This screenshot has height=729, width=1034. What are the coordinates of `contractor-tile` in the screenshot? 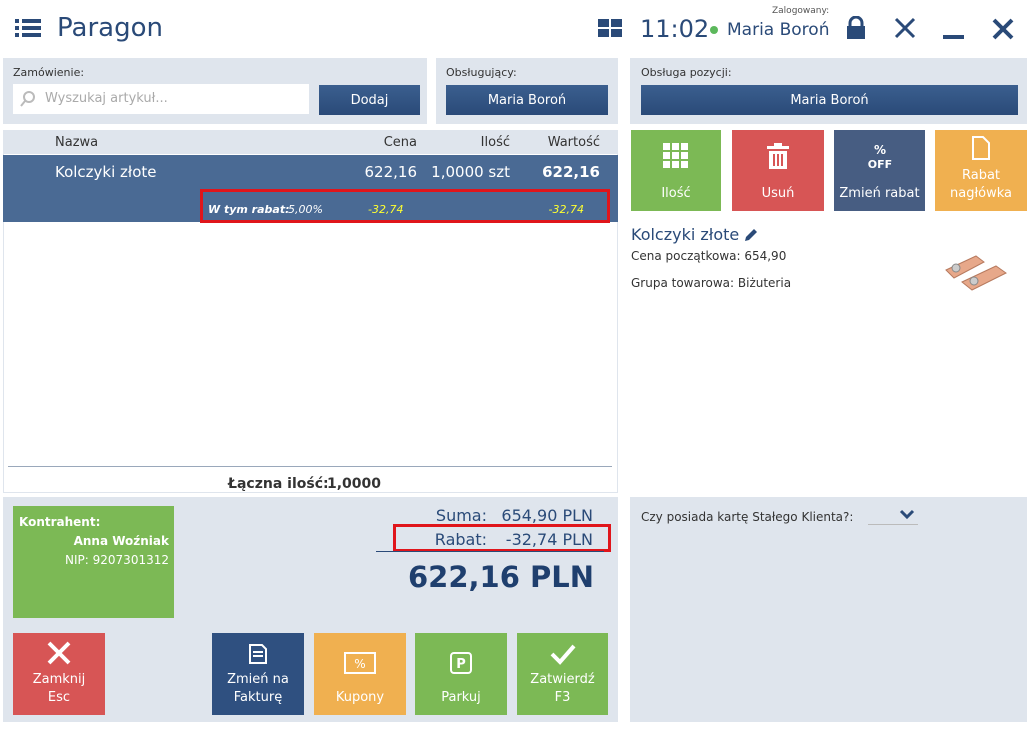 It's located at (93, 562).